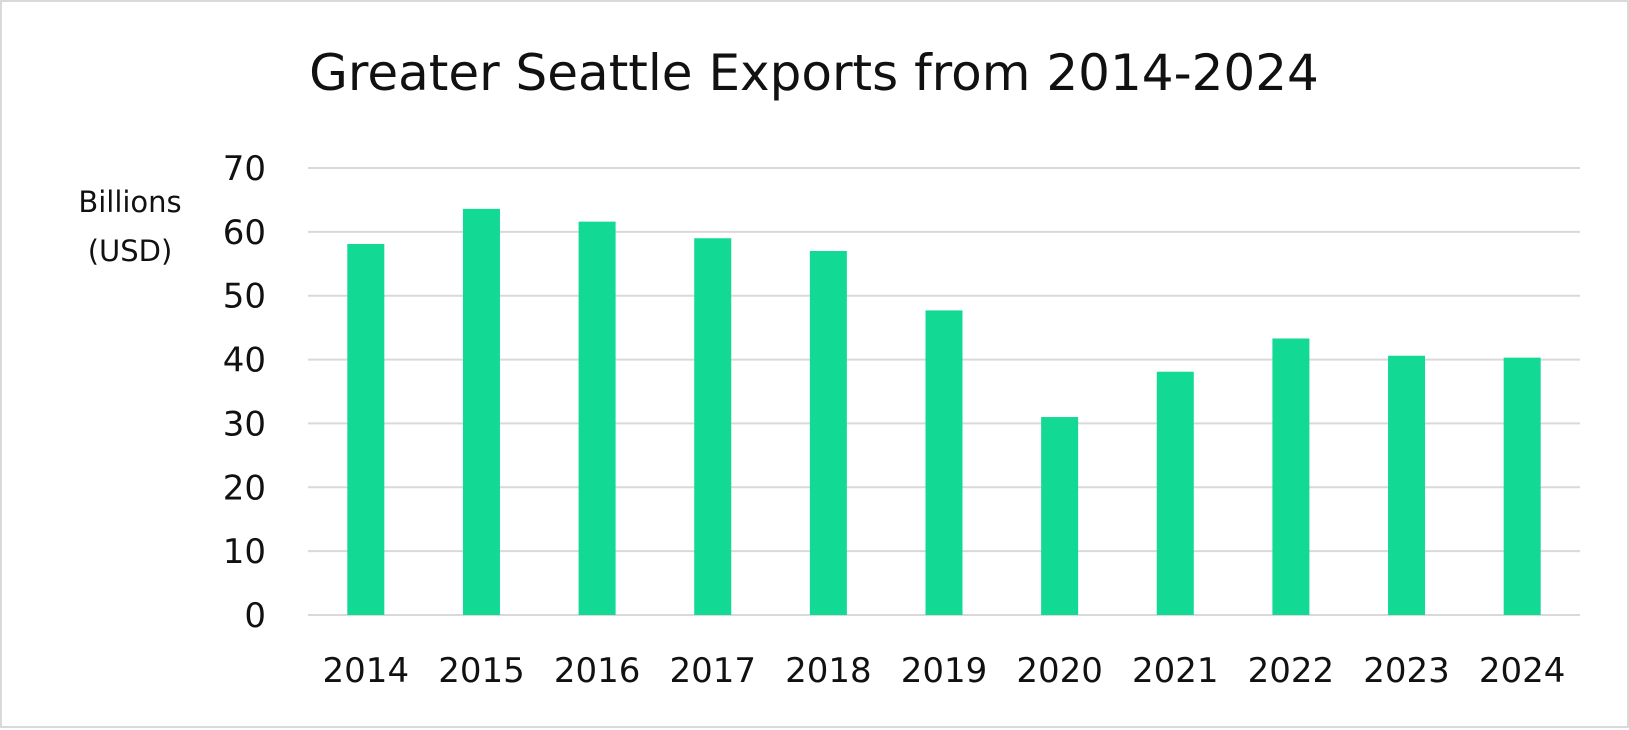 Image resolution: width=1629 pixels, height=730 pixels. What do you see at coordinates (1175, 493) in the screenshot?
I see `bar-2021` at bounding box center [1175, 493].